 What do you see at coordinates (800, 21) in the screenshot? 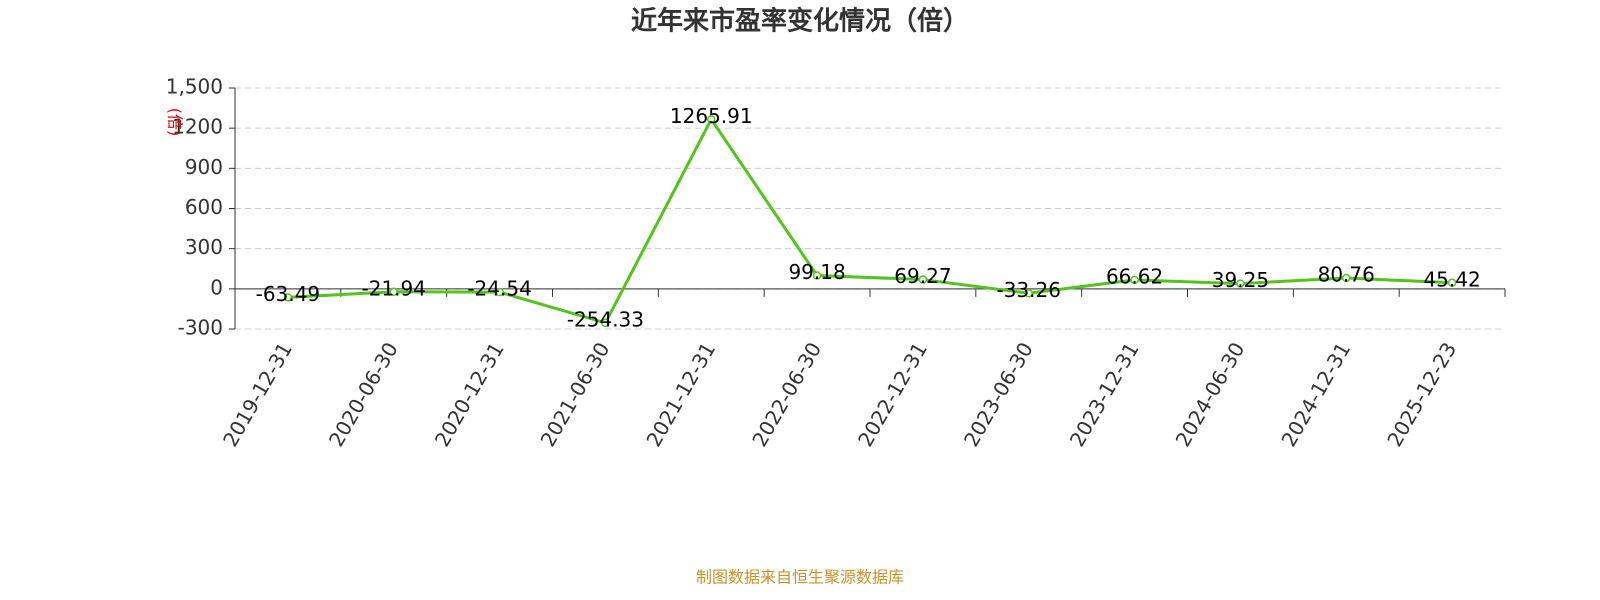
I see `chart-title: 近年来市盈率变化情况（倍）` at bounding box center [800, 21].